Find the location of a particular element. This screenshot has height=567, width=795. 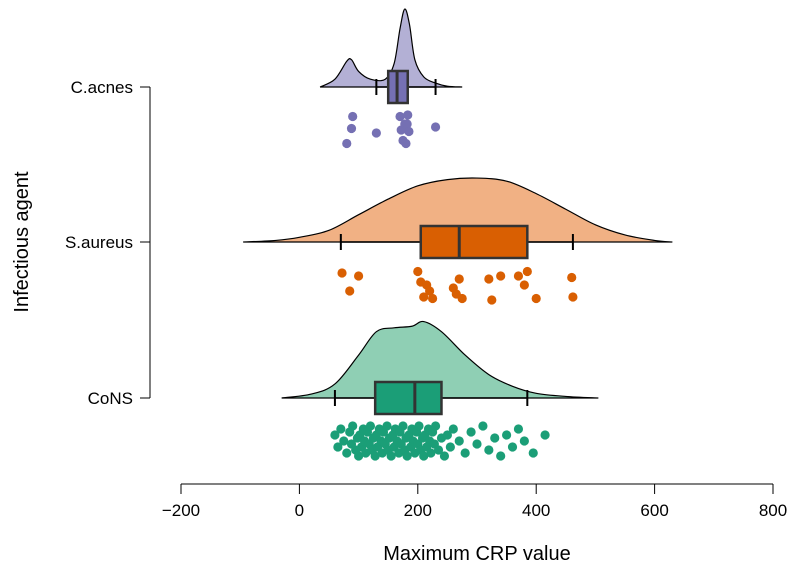

x-tick-label: 200 is located at coordinates (418, 510).